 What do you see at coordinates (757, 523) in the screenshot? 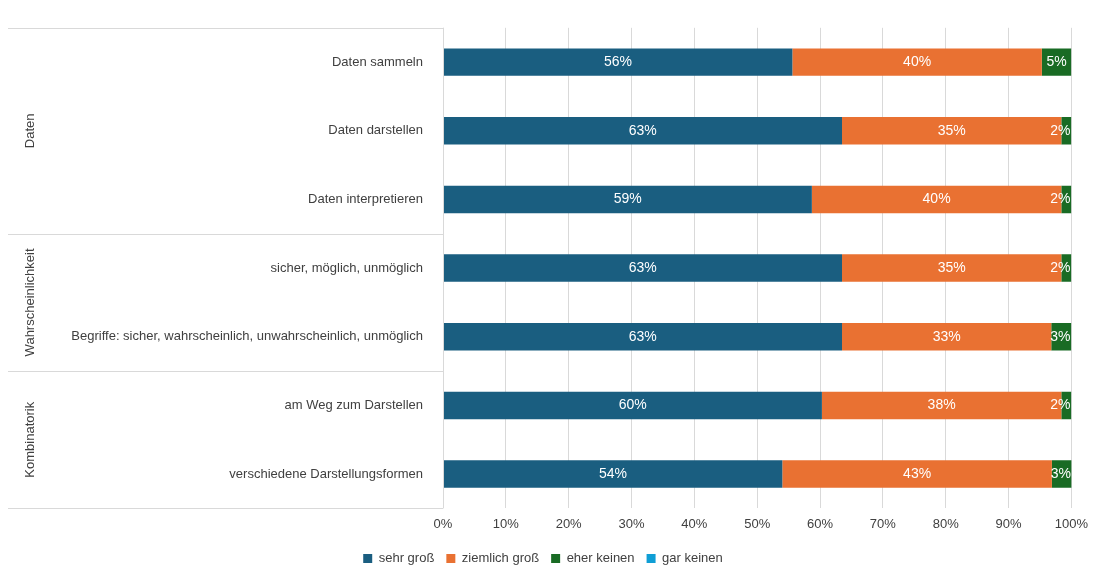
I see `x-tick-label: 50%` at bounding box center [757, 523].